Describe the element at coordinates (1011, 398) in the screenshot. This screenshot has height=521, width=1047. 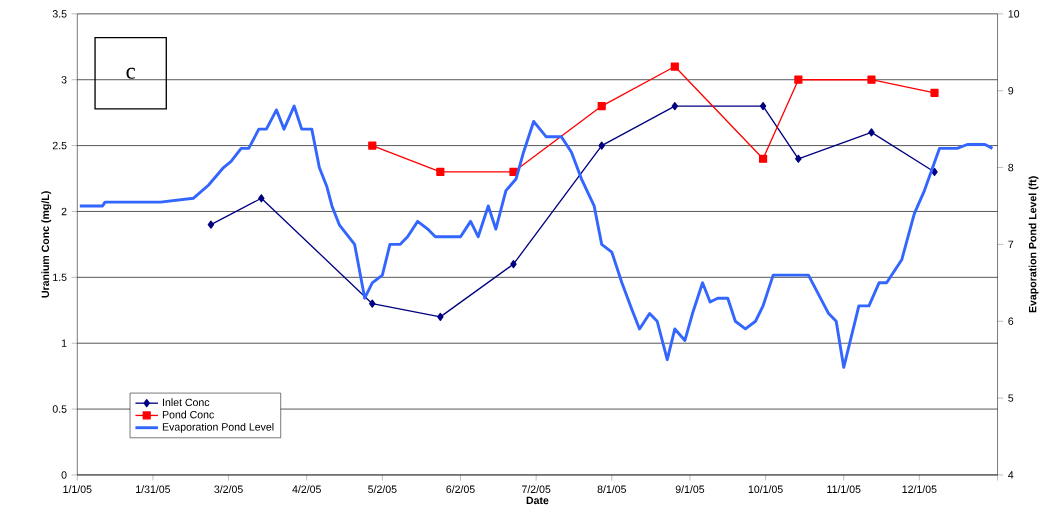
I see `y2-tick-label: 5` at that location.